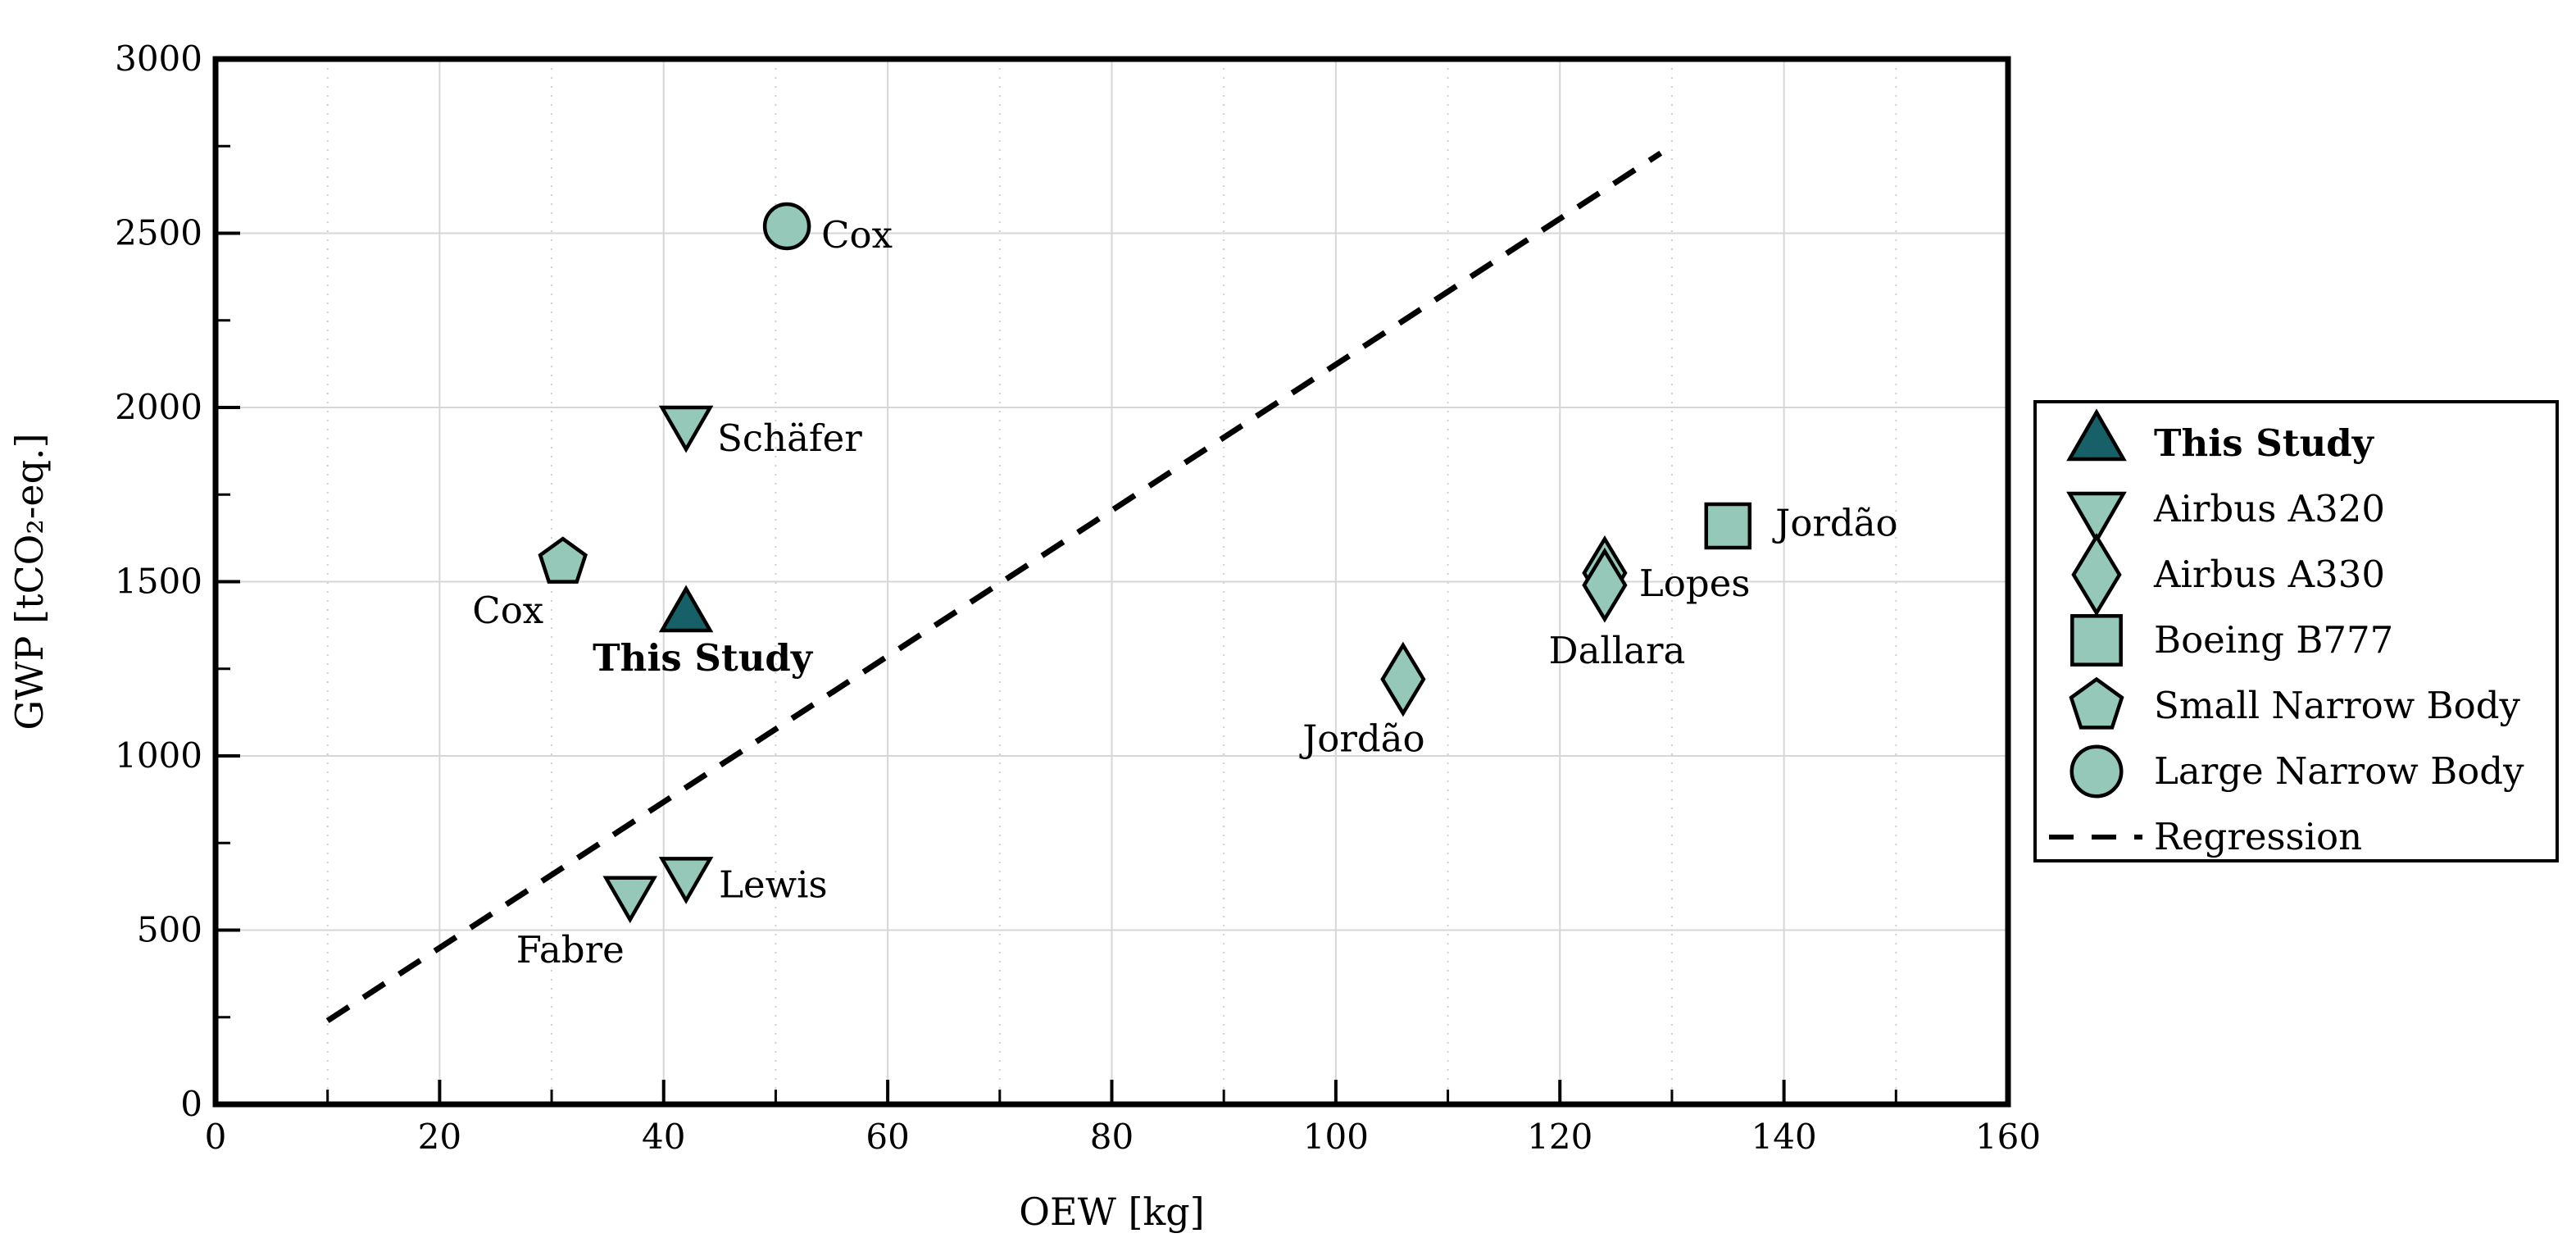 This screenshot has width=2576, height=1256. What do you see at coordinates (2339, 771) in the screenshot?
I see `legend-label-large-narrow-body: Large Narrow Body` at bounding box center [2339, 771].